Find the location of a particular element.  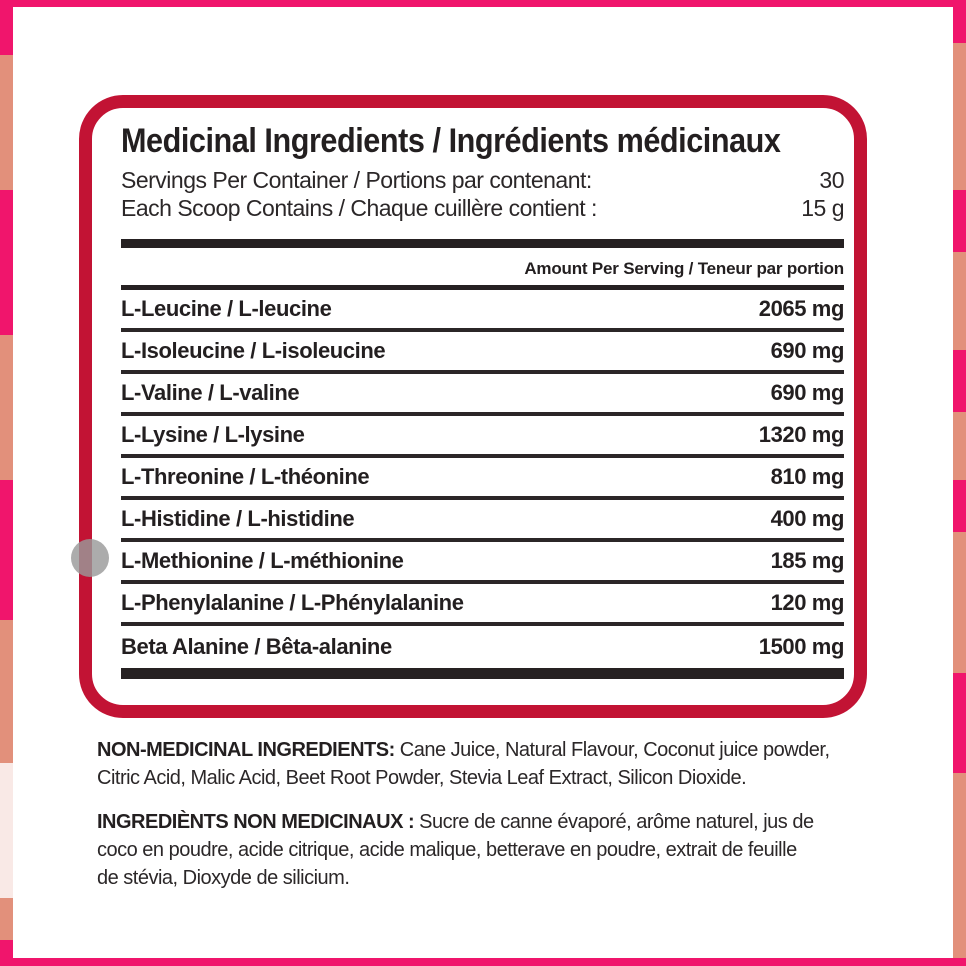

scoop-value: 15 g is located at coordinates (822, 208).